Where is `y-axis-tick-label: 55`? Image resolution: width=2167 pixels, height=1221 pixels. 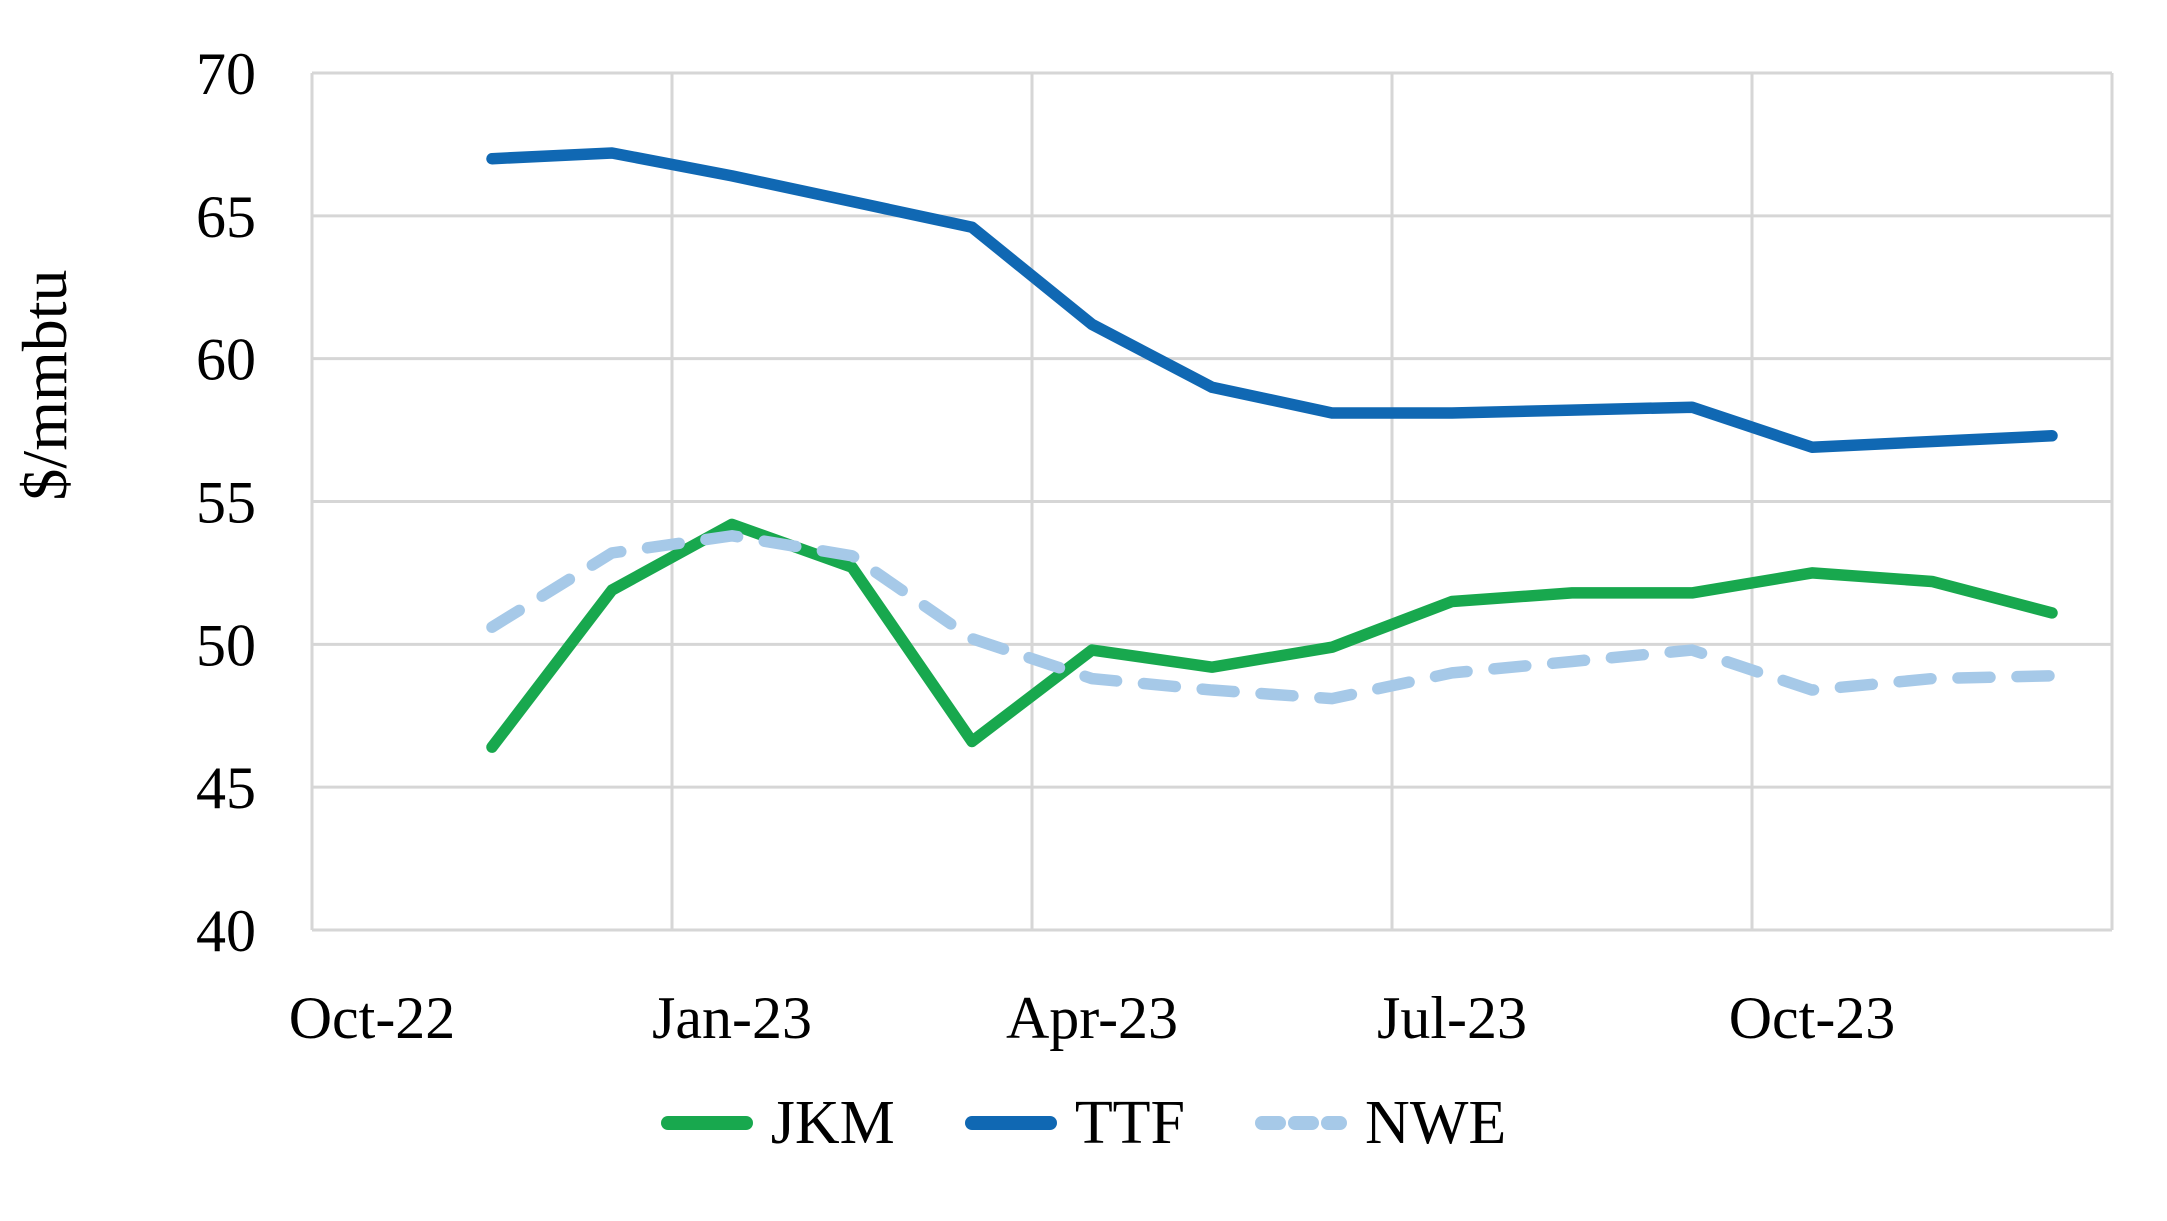 y-axis-tick-label: 55 is located at coordinates (226, 503).